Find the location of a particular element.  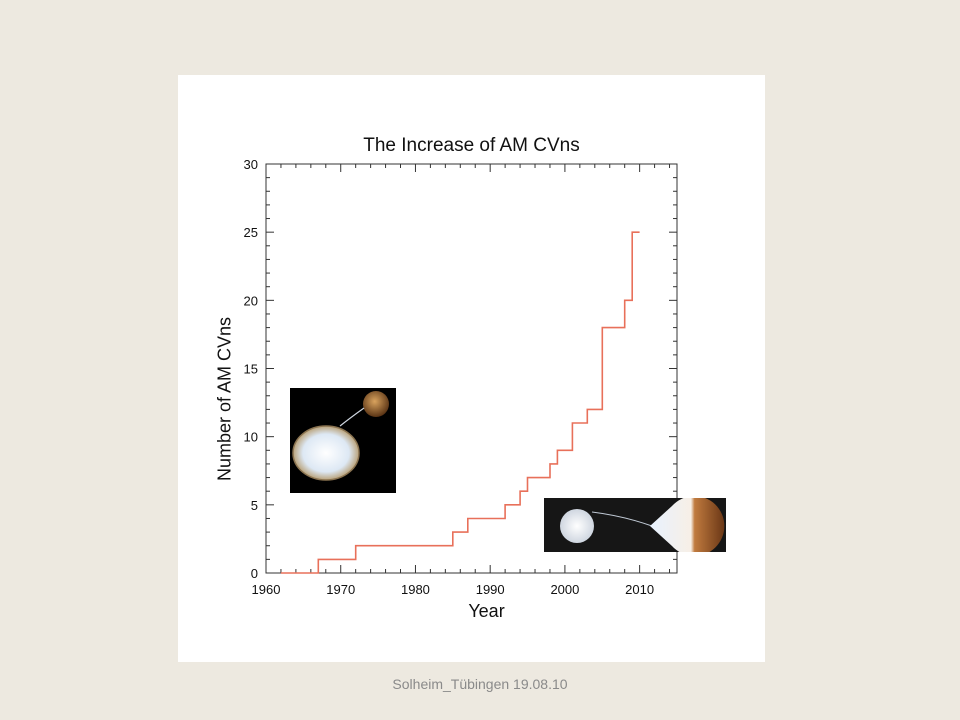

chart-title: The Increase of AM CVns is located at coordinates (471, 145).